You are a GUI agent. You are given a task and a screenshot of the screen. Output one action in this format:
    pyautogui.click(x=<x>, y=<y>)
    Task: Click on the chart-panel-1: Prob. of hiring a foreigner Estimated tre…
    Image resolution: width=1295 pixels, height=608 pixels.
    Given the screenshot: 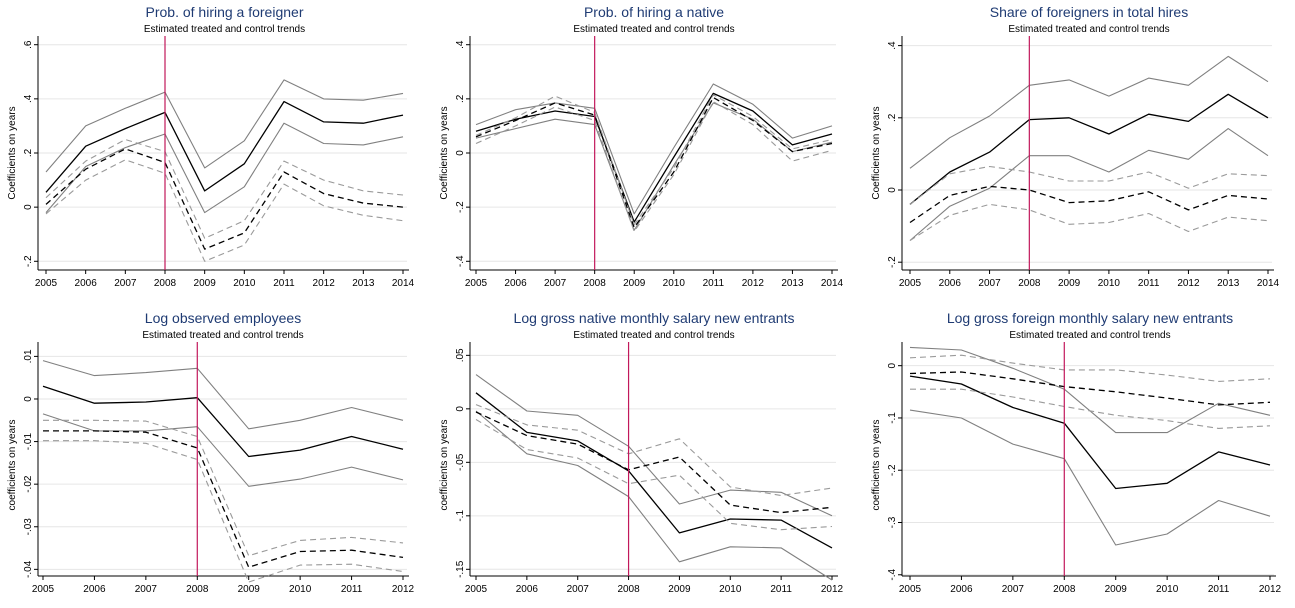 What is the action you would take?
    pyautogui.click(x=211, y=146)
    